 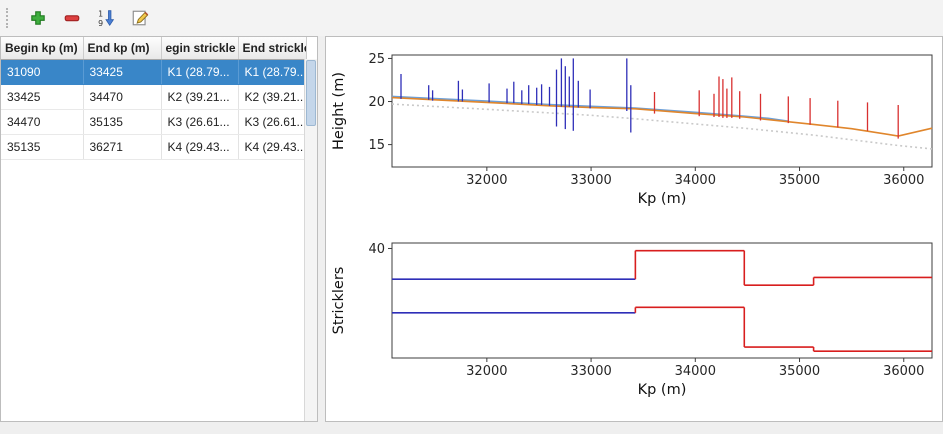 What do you see at coordinates (200, 48) in the screenshot?
I see `column-header: egin strickle` at bounding box center [200, 48].